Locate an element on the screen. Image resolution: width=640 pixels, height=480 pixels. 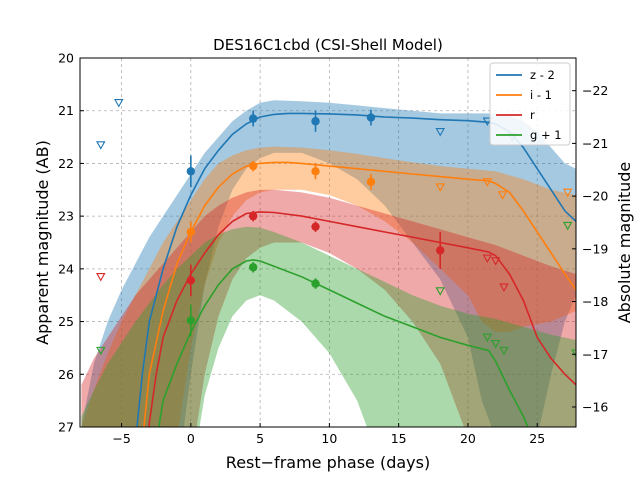
legend-entry-3: g + 1 is located at coordinates (546, 135).